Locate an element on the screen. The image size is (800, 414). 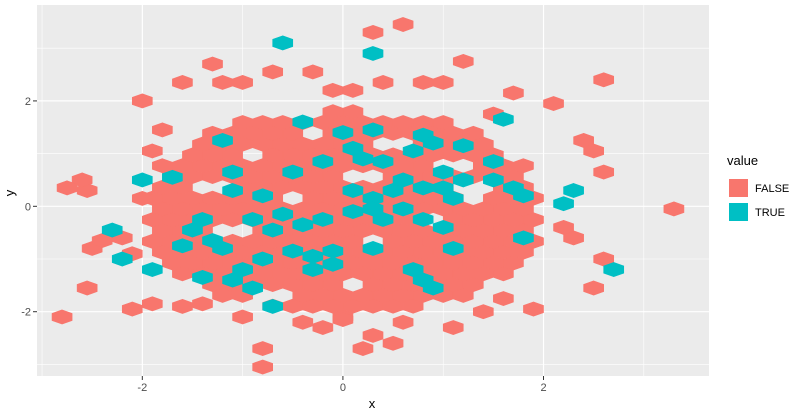
legend-key-true is located at coordinates (738, 212).